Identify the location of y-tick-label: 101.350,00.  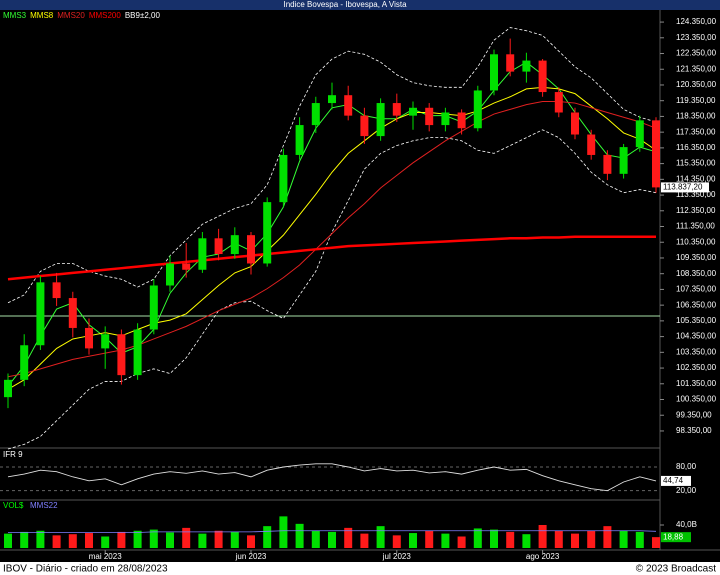
(696, 383).